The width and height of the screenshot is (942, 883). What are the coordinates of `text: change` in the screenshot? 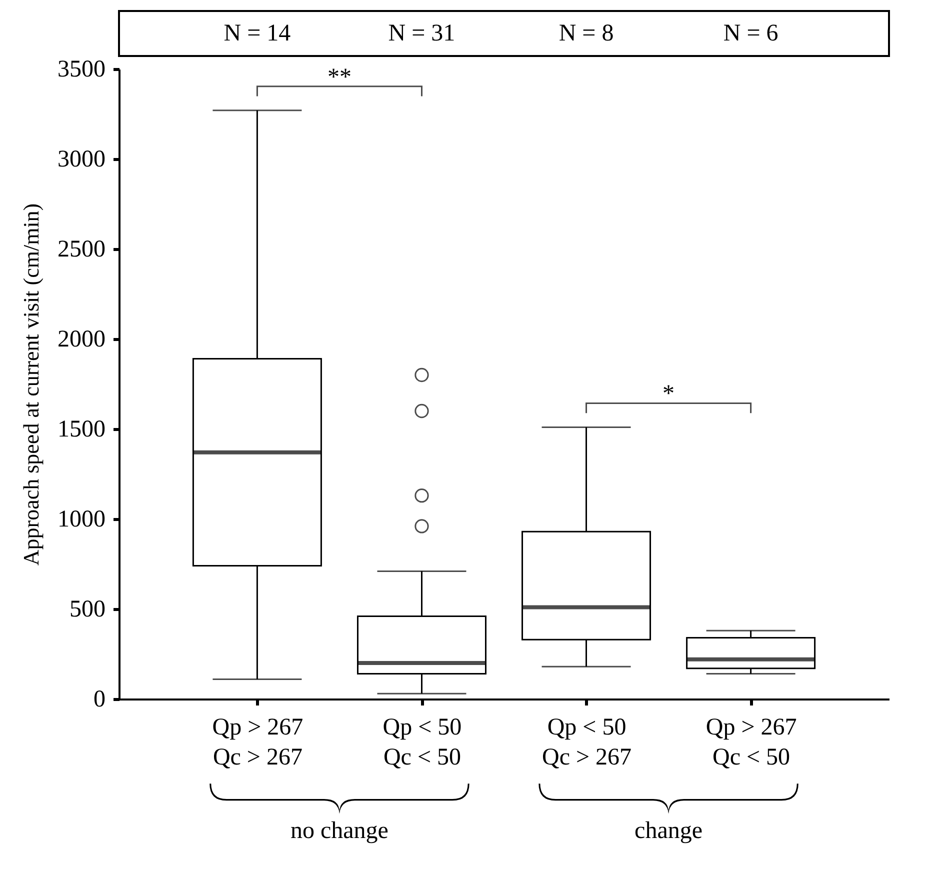 It's located at (668, 831).